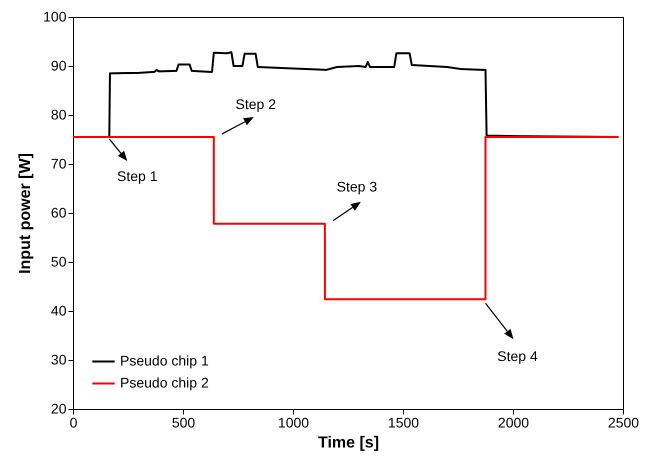 This screenshot has width=653, height=466. What do you see at coordinates (256, 104) in the screenshot?
I see `annotation: Step 2` at bounding box center [256, 104].